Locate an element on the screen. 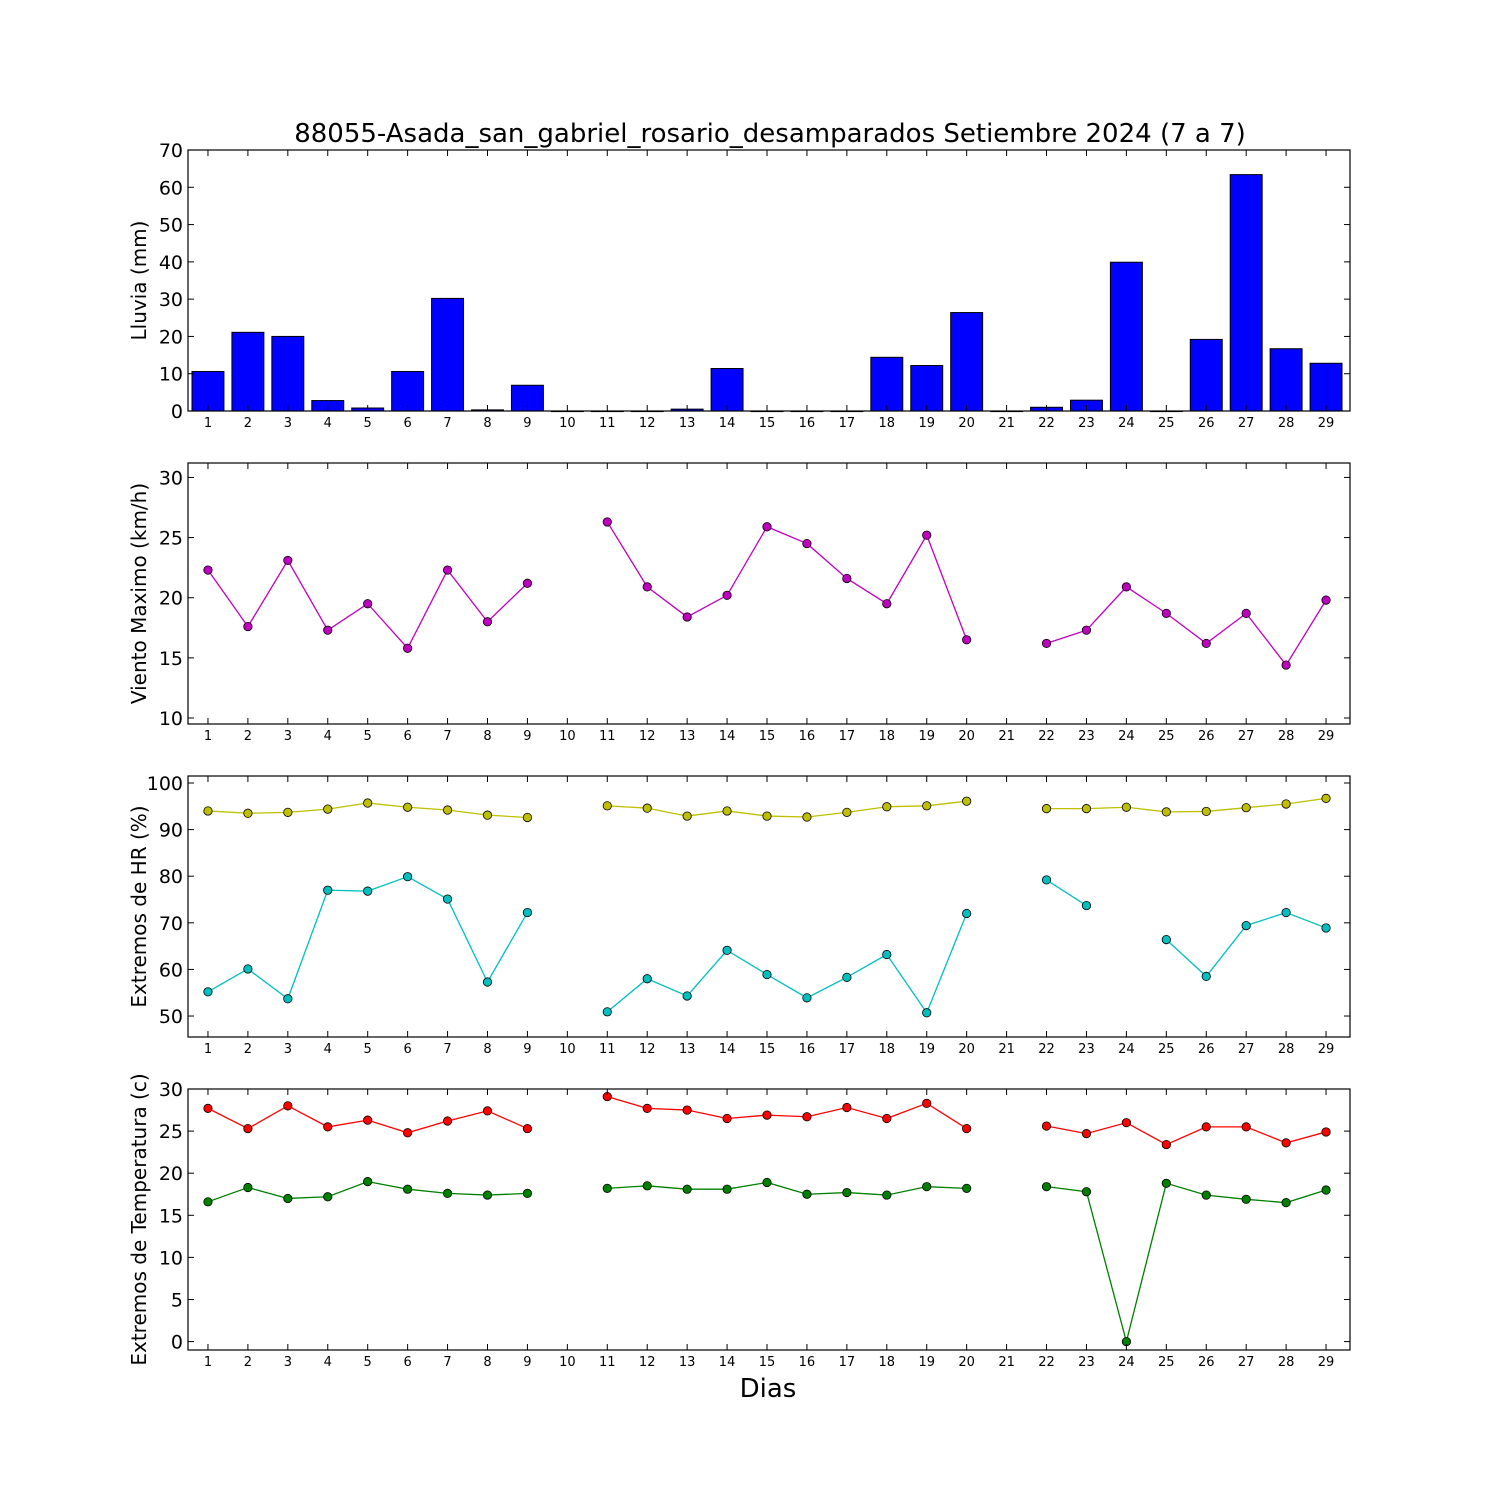 The image size is (1500, 1505). x-tick-label: 7 is located at coordinates (447, 1362).